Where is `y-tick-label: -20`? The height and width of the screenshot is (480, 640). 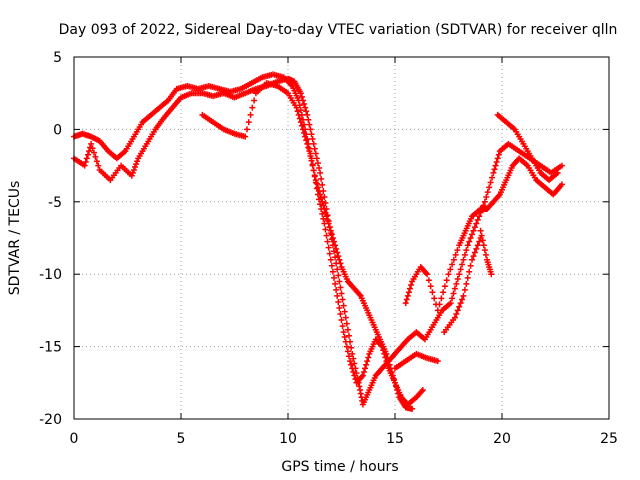
y-tick-label: -20 is located at coordinates (50, 420).